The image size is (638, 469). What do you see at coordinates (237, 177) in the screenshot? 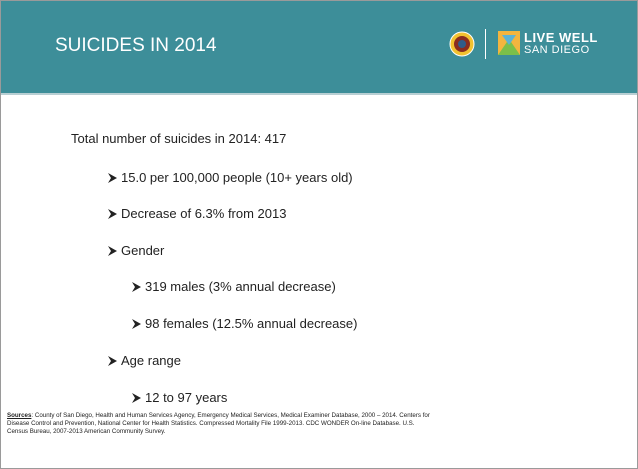
I see `bullet-text: 15.0 per 100,000 people (10+ years old)` at bounding box center [237, 177].